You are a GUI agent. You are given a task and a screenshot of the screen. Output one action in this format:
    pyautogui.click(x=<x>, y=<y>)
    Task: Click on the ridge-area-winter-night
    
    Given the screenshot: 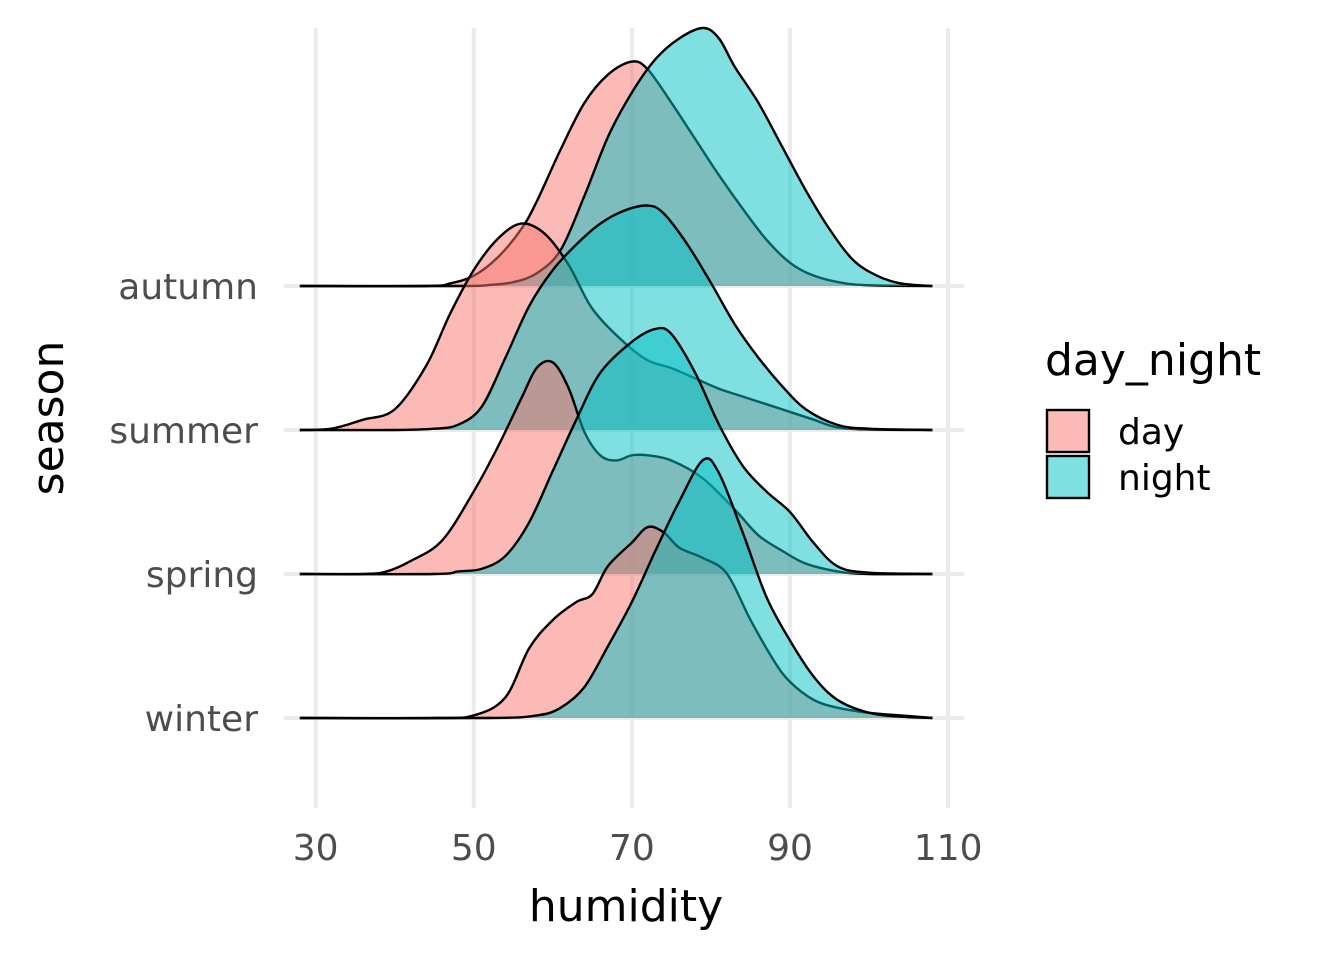 What is the action you would take?
    pyautogui.click(x=616, y=588)
    